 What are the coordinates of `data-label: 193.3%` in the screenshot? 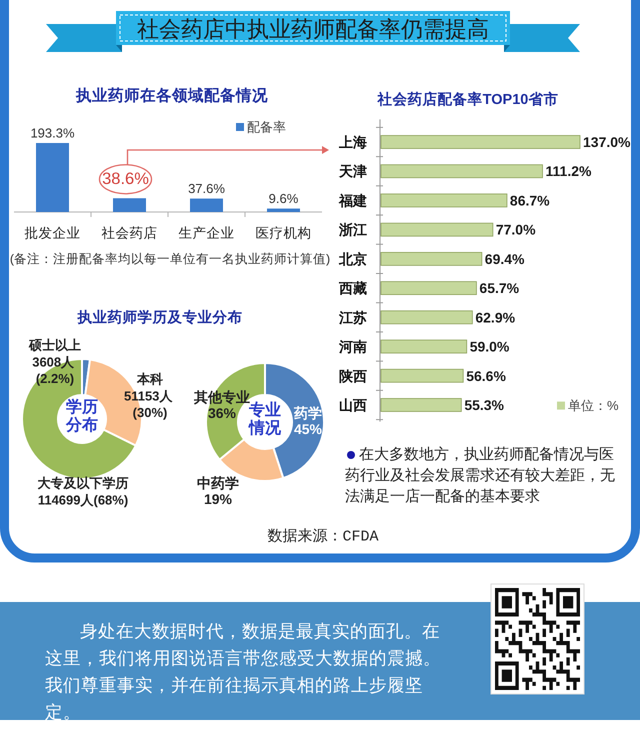 It's located at (52, 133).